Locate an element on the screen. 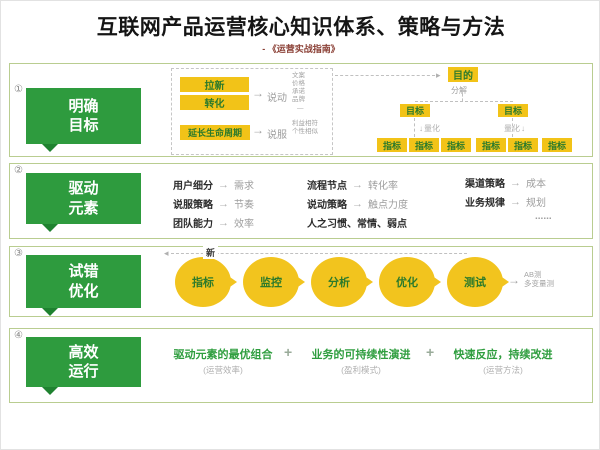 The width and height of the screenshot is (600, 450). feedback-arrowhead-icon: ◂ is located at coordinates (166, 253).